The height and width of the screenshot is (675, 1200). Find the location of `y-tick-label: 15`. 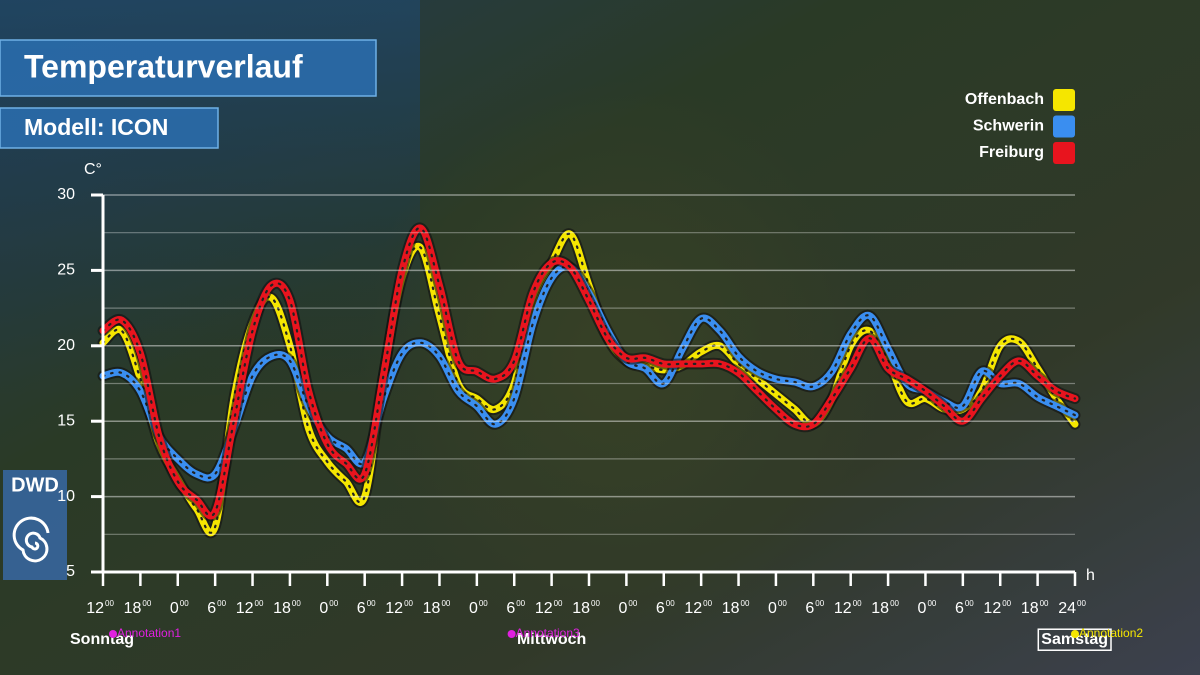

y-tick-label: 15 is located at coordinates (66, 420).